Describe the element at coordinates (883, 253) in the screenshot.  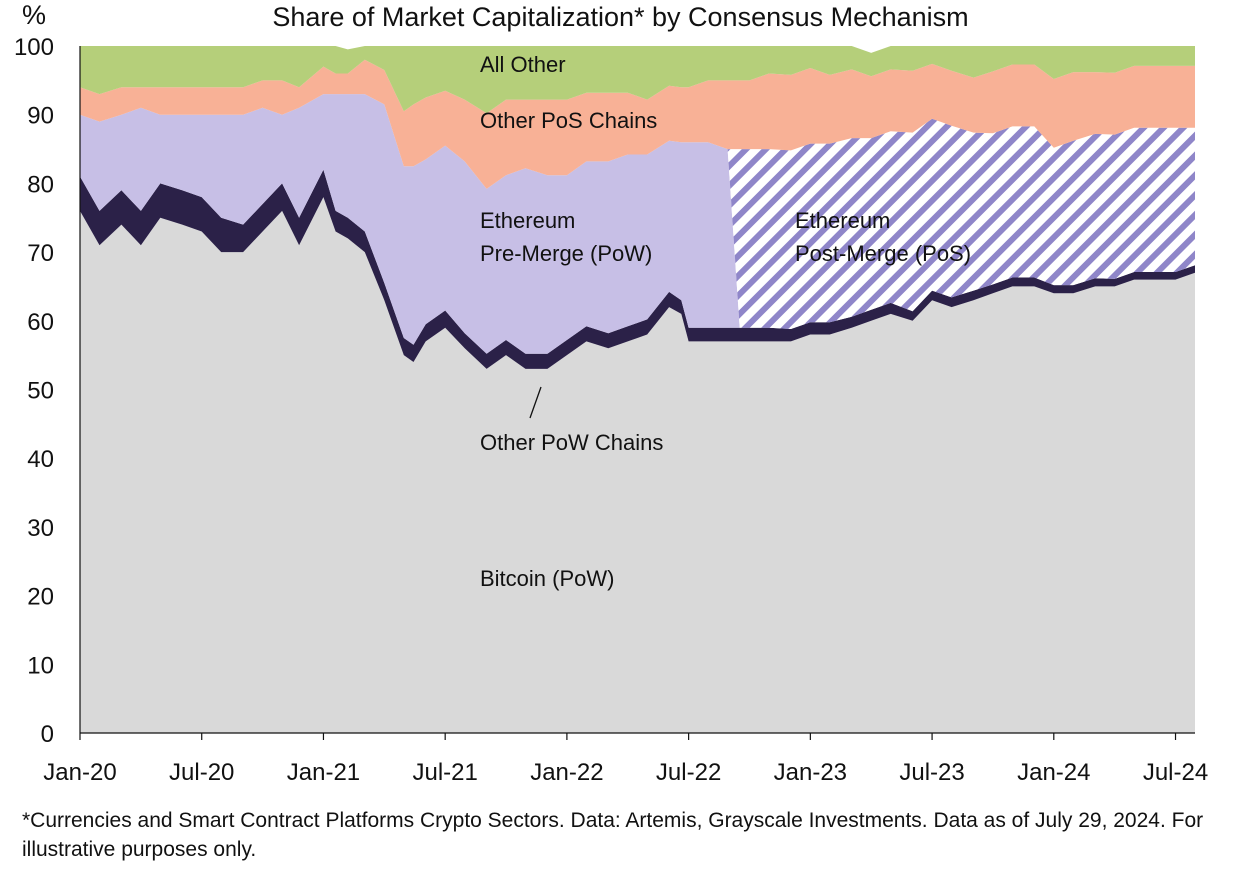
I see `annotation-ethereum-post-merge-pos: Post-Merge (PoS)` at that location.